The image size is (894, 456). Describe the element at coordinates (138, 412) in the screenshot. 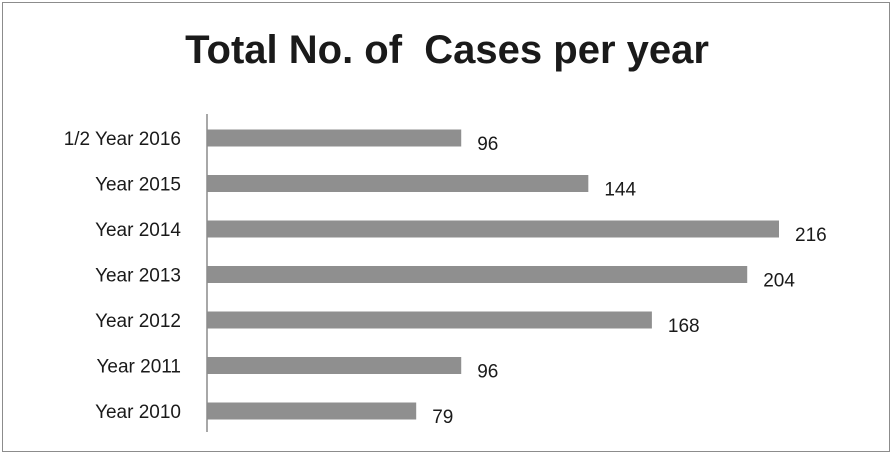

I see `category-label: Year 2010` at that location.